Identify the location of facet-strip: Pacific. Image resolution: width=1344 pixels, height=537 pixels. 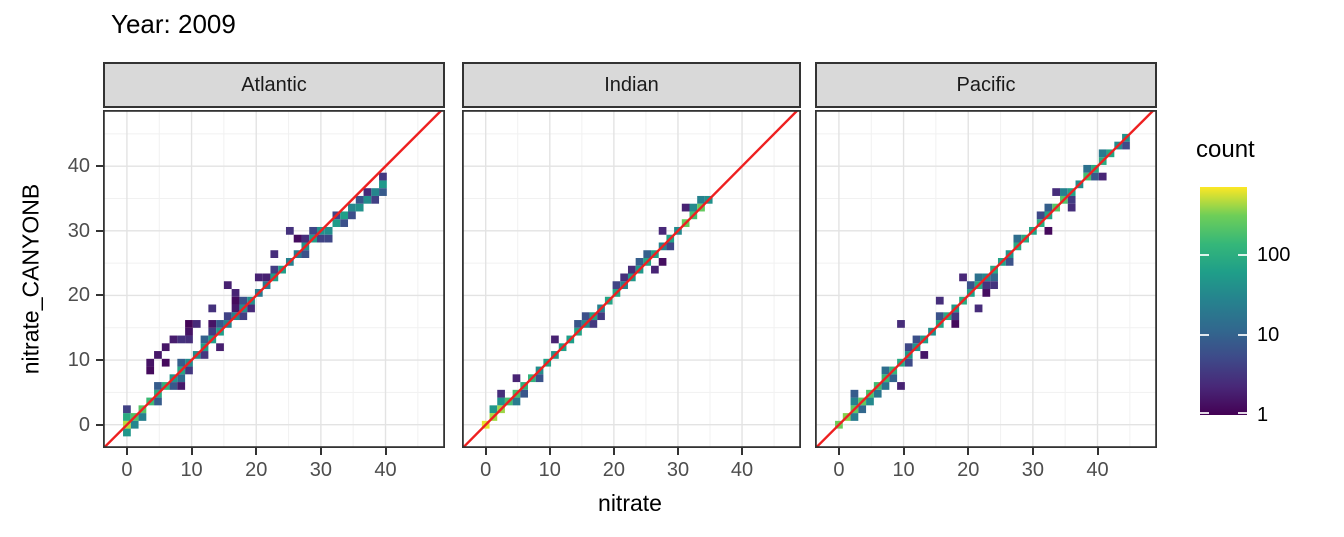
(986, 85).